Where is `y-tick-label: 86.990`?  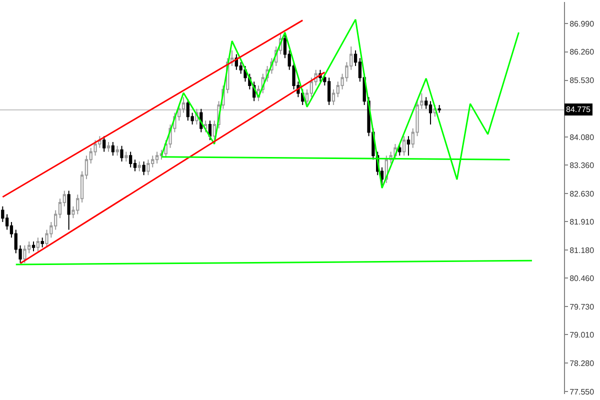 y-tick-label: 86.990 is located at coordinates (582, 23).